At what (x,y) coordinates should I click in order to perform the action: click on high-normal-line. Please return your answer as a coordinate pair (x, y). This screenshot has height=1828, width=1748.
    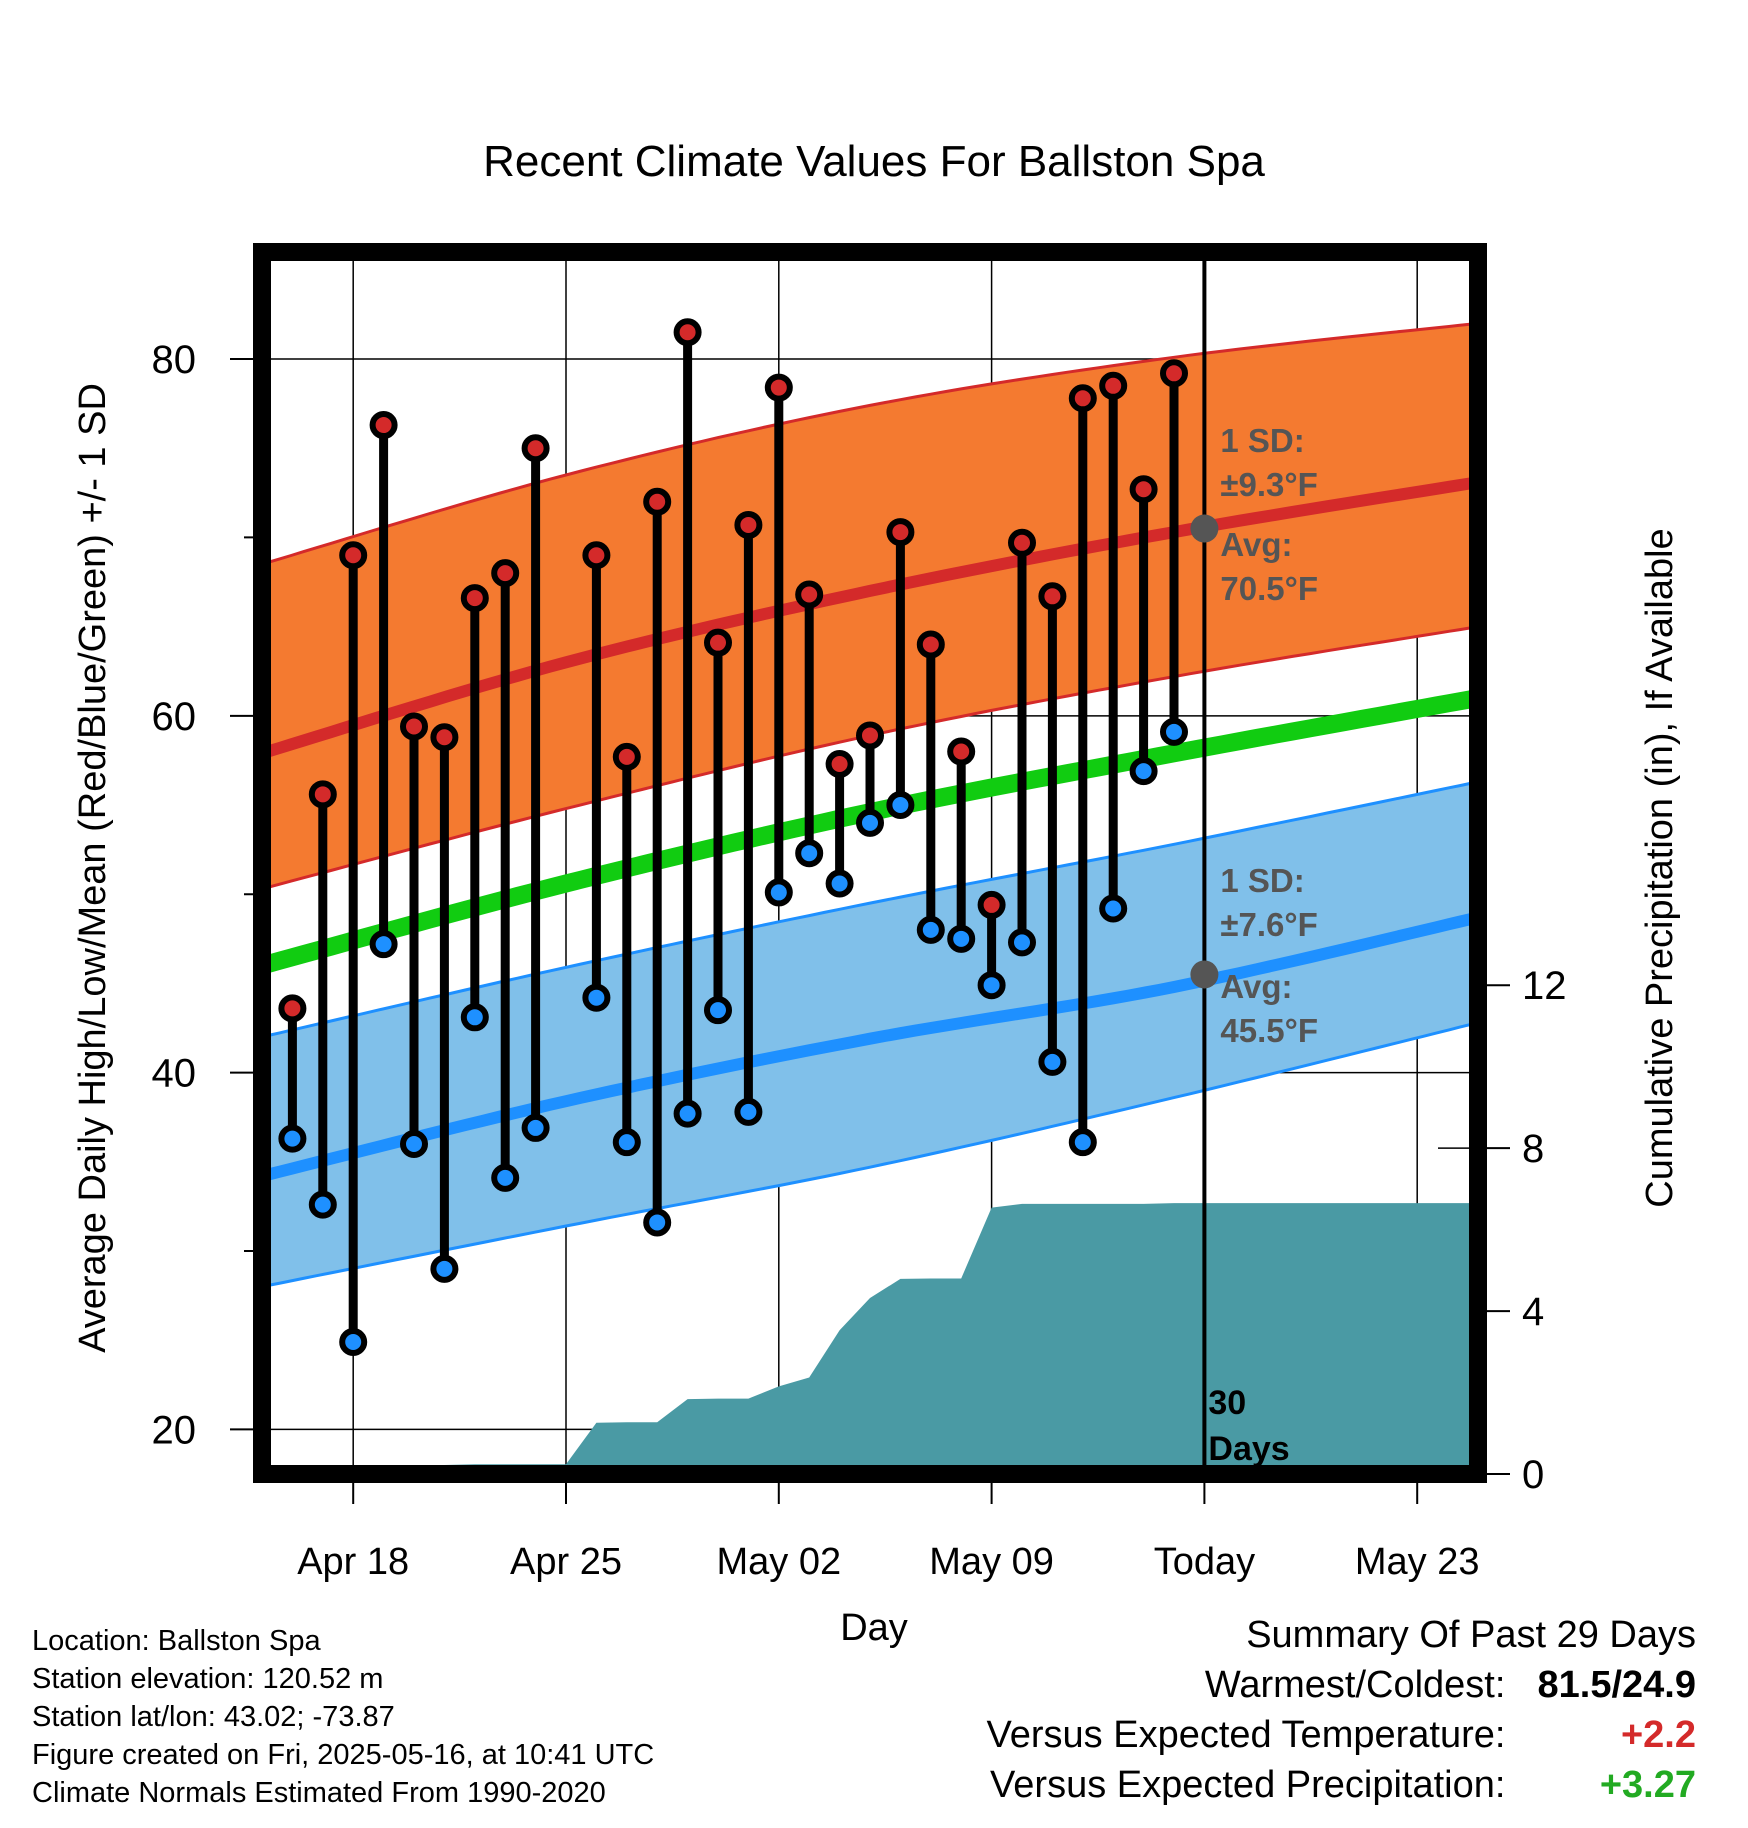
    Looking at the image, I should click on (870, 618).